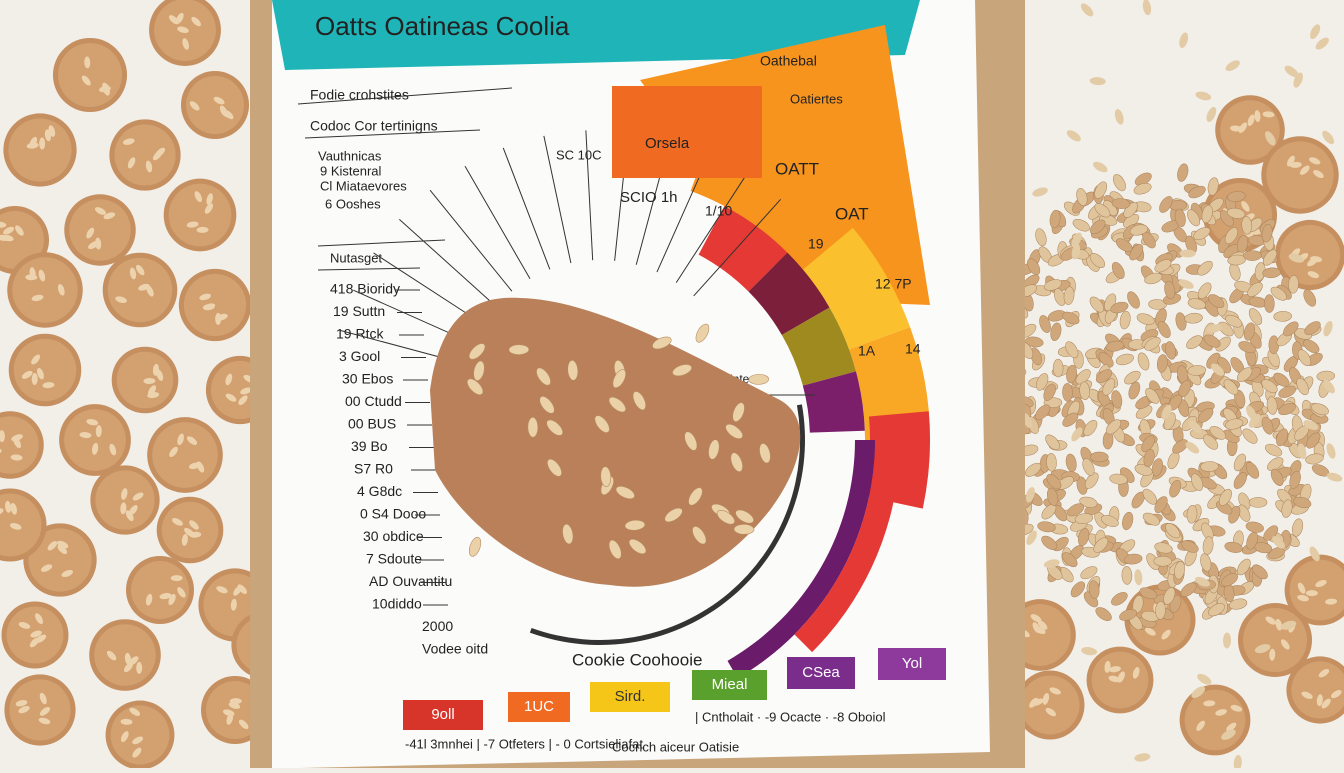 Image resolution: width=1344 pixels, height=773 pixels. I want to click on scale-label: 3 Gool, so click(359, 356).